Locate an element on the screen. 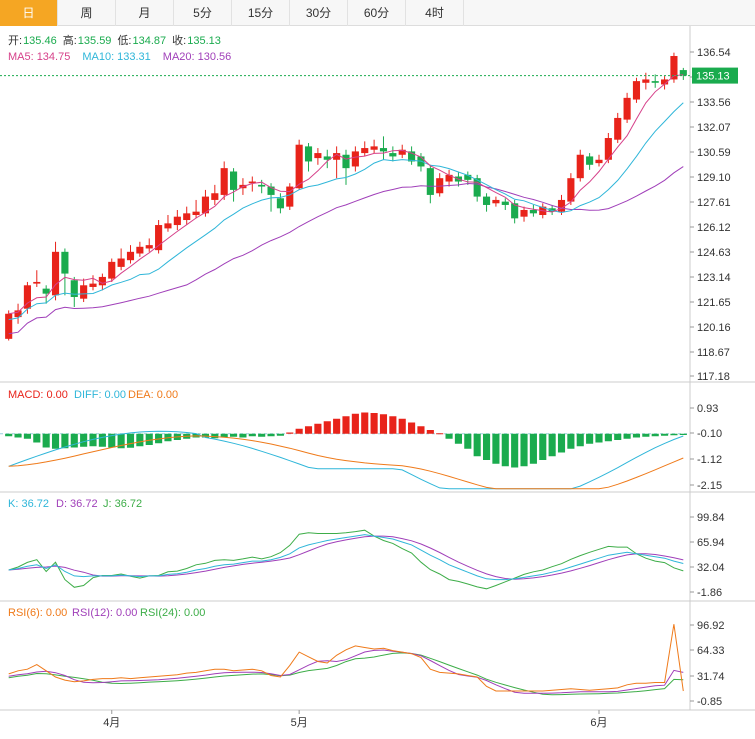 This screenshot has height=739, width=755. price-y-tick-label: 130.59 is located at coordinates (714, 153).